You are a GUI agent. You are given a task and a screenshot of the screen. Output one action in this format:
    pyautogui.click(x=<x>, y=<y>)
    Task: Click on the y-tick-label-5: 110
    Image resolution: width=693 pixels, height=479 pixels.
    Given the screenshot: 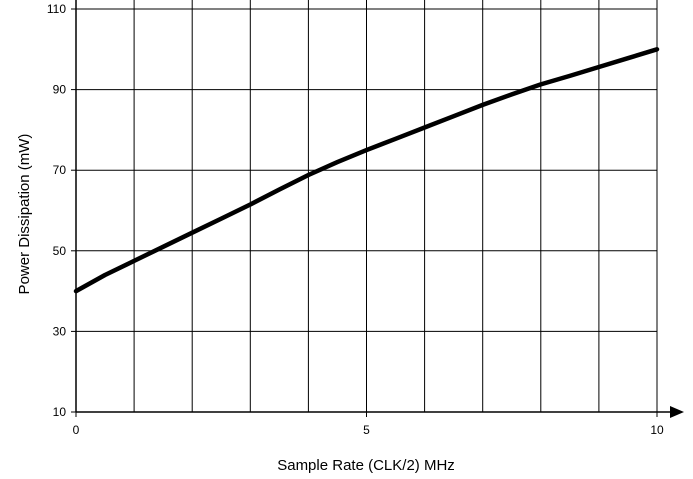 What is the action you would take?
    pyautogui.click(x=56, y=9)
    